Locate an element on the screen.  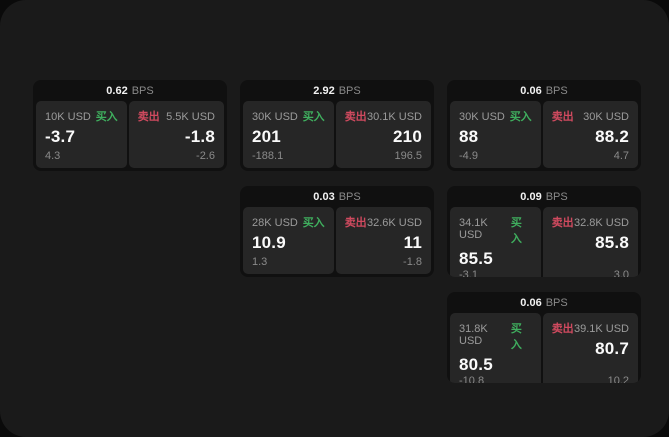
buy-quote-tile: 30K USD 买入 88 -4.9 is located at coordinates (495, 134).